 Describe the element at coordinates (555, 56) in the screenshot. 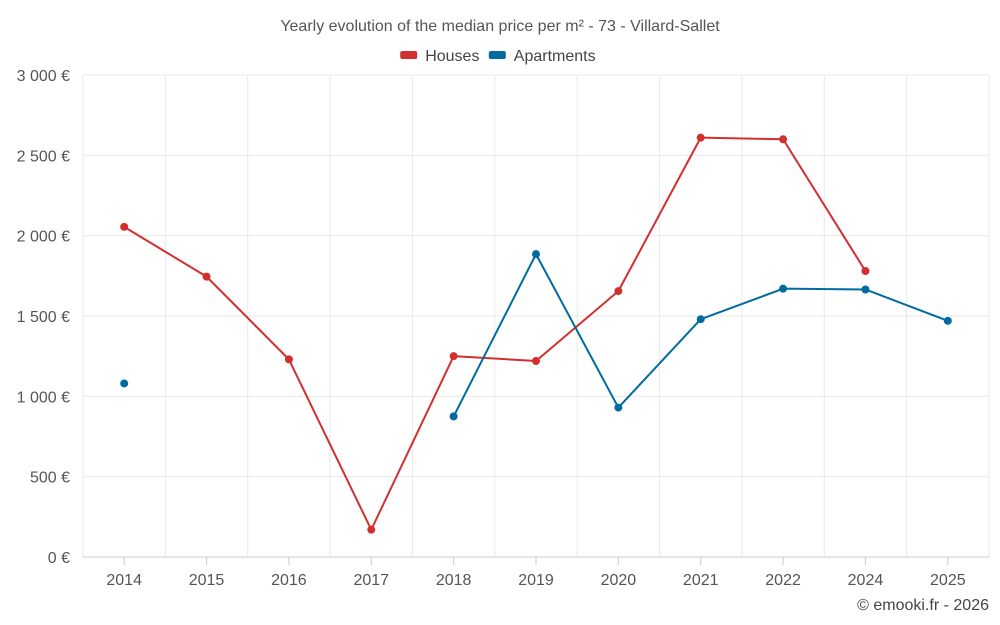

I see `legend-label-apartments: Apartments` at that location.